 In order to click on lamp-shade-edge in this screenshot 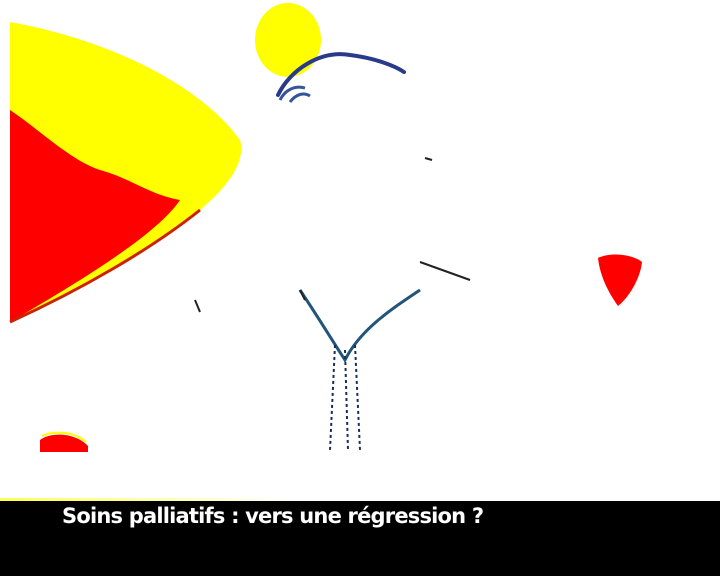, I will do `click(105, 266)`.